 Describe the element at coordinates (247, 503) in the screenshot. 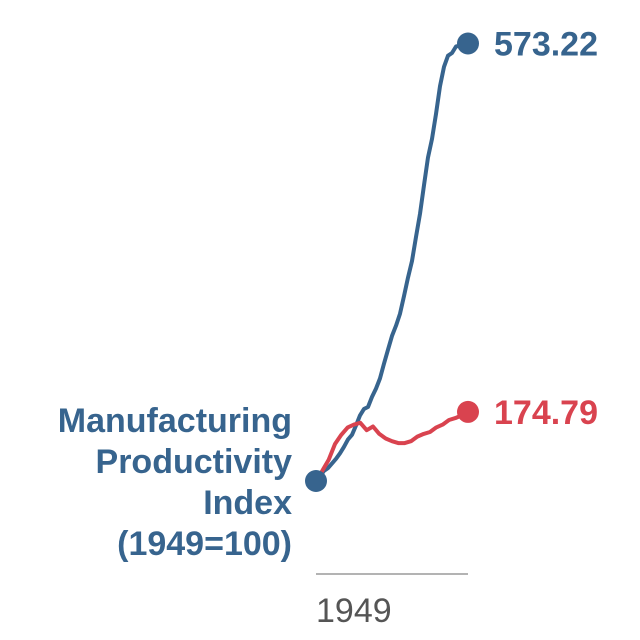

I see `series-label-line-3: Index` at that location.